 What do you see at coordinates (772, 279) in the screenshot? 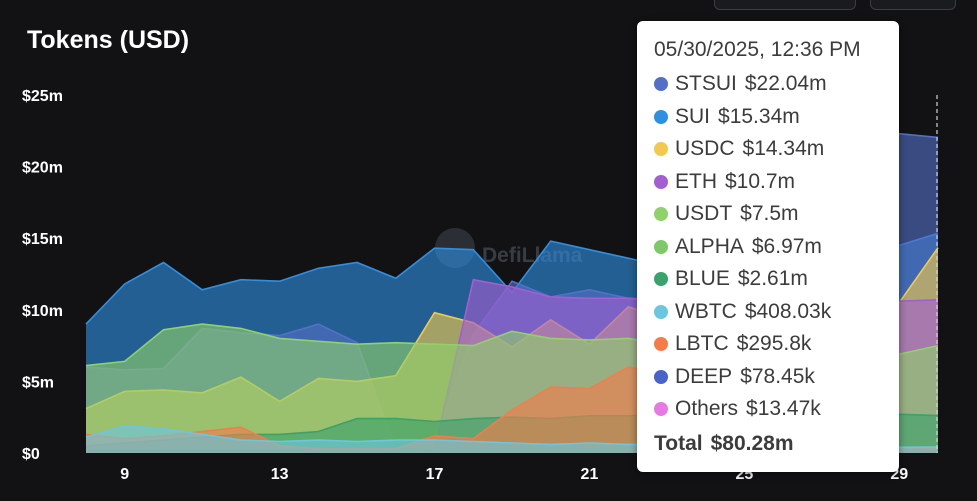
I see `tooltip-series-value: $2.61m` at bounding box center [772, 279].